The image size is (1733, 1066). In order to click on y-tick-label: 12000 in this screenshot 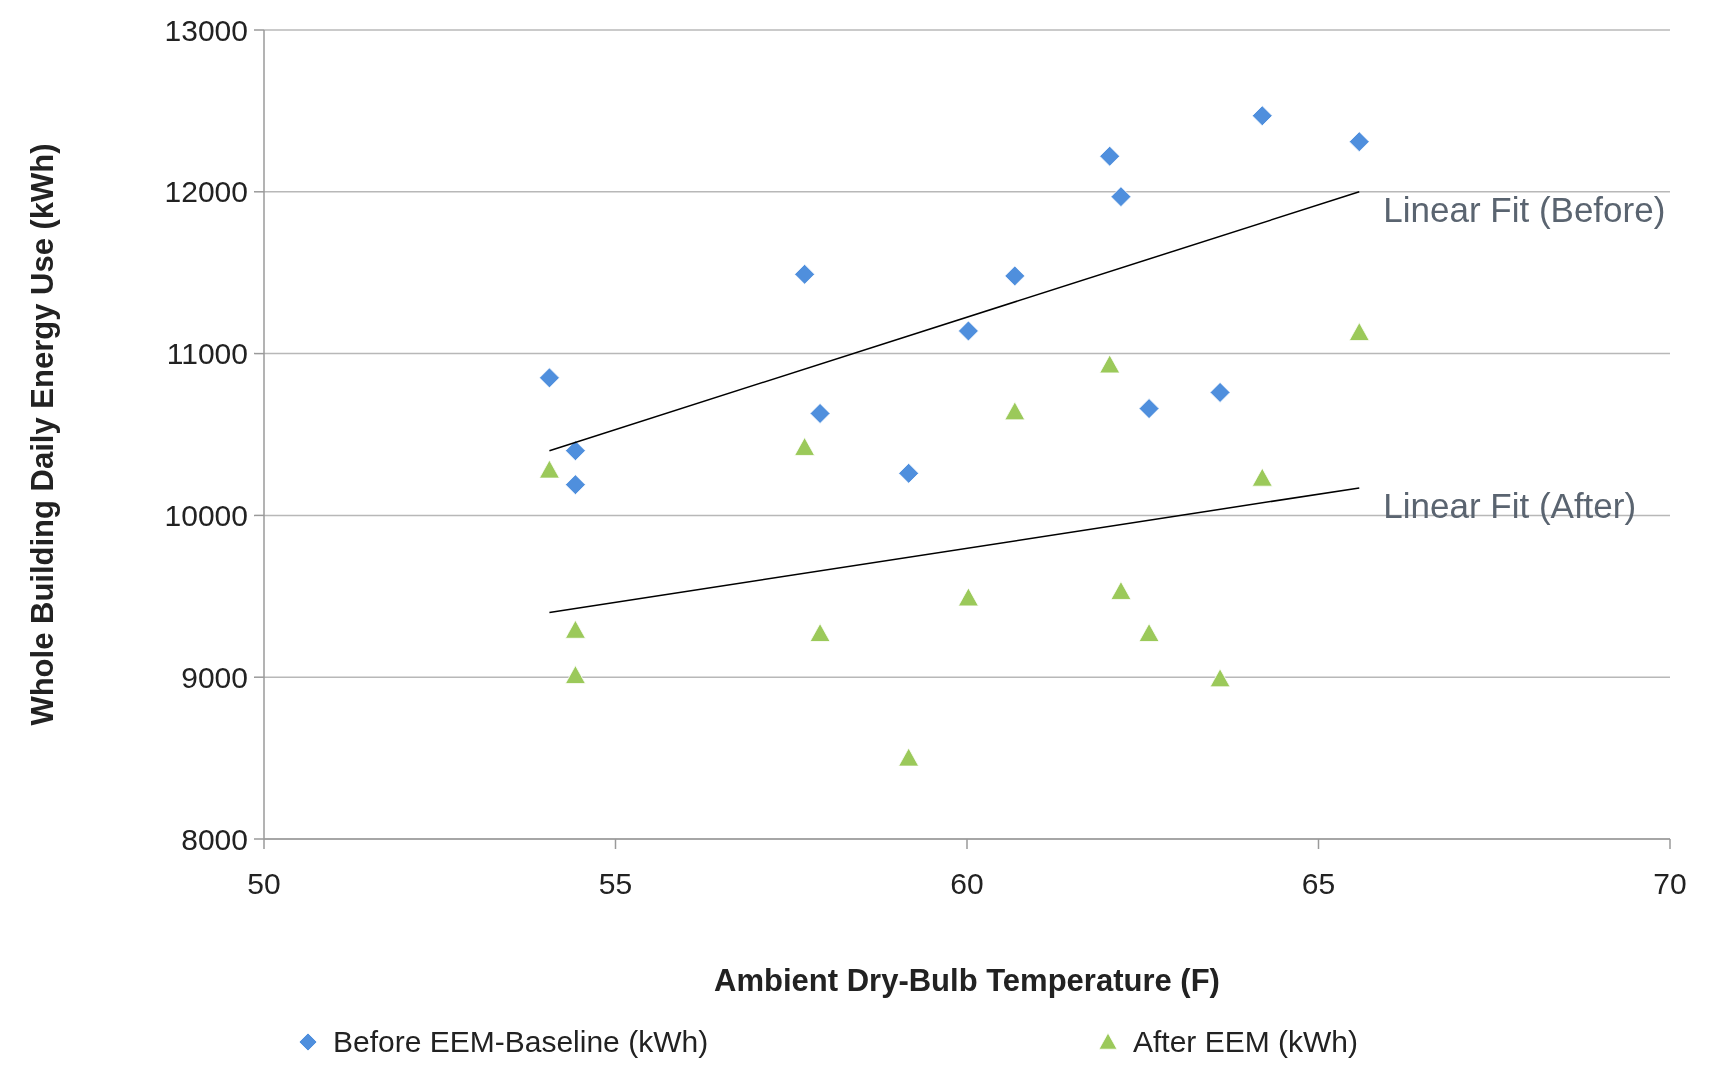, I will do `click(206, 192)`.